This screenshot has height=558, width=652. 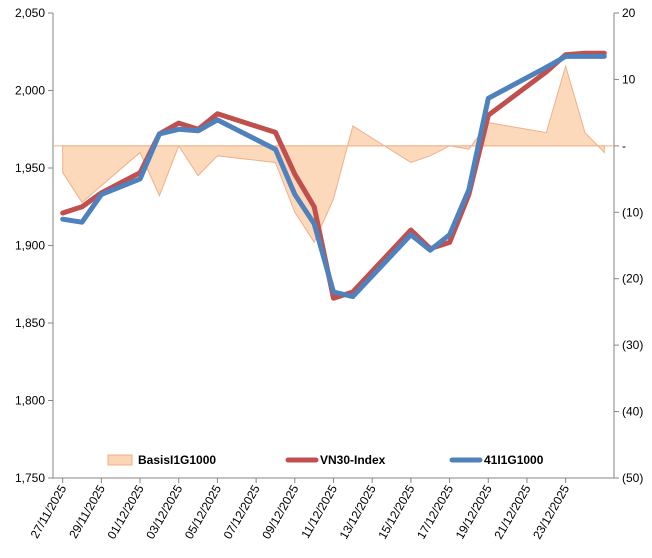 I want to click on y-left-tick-label: 1,750, so click(x=30, y=478).